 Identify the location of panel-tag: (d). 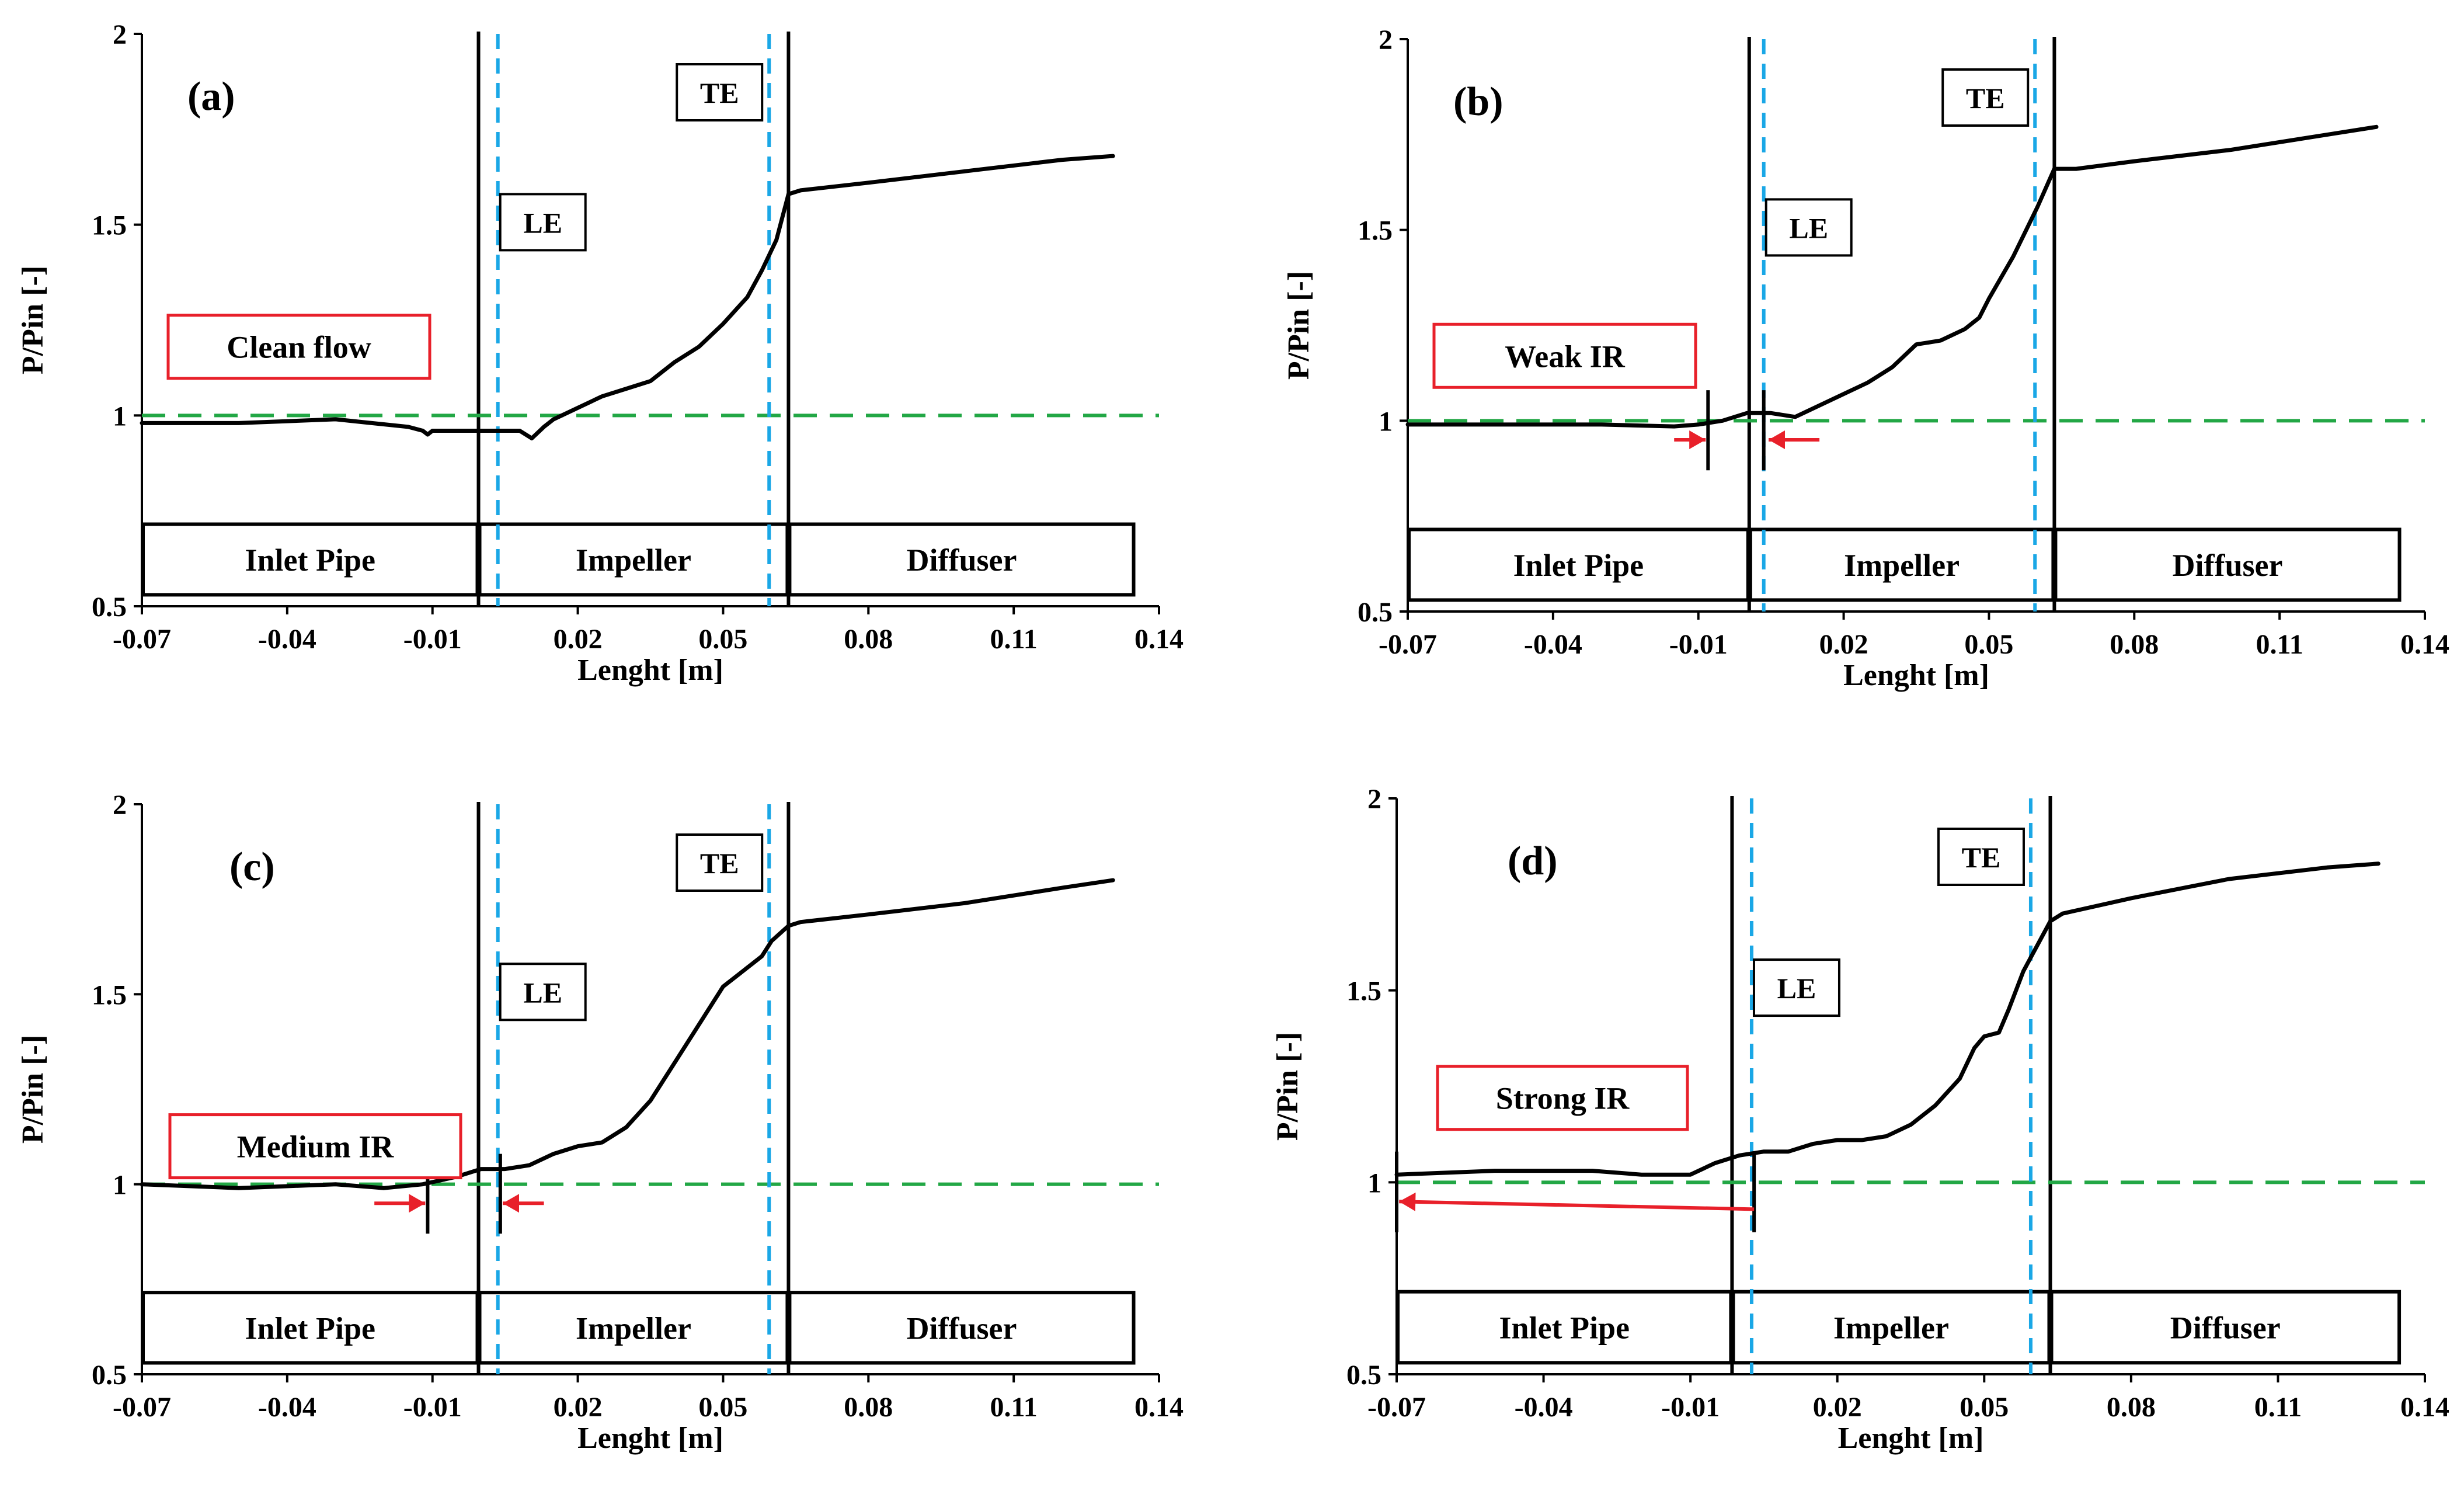
(1533, 861).